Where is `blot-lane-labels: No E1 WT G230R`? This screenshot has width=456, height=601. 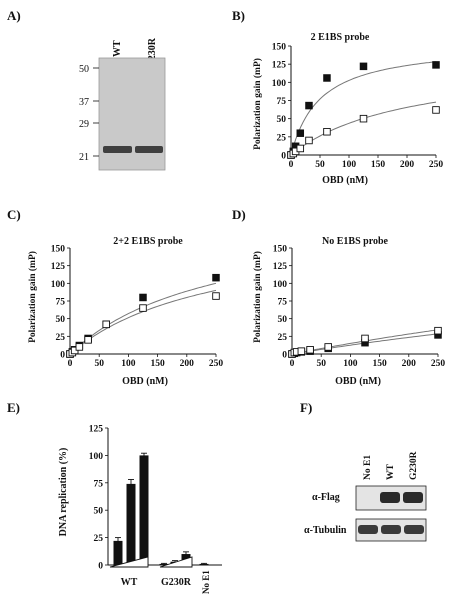 blot-lane-labels: No E1 WT G230R is located at coordinates (391, 465).